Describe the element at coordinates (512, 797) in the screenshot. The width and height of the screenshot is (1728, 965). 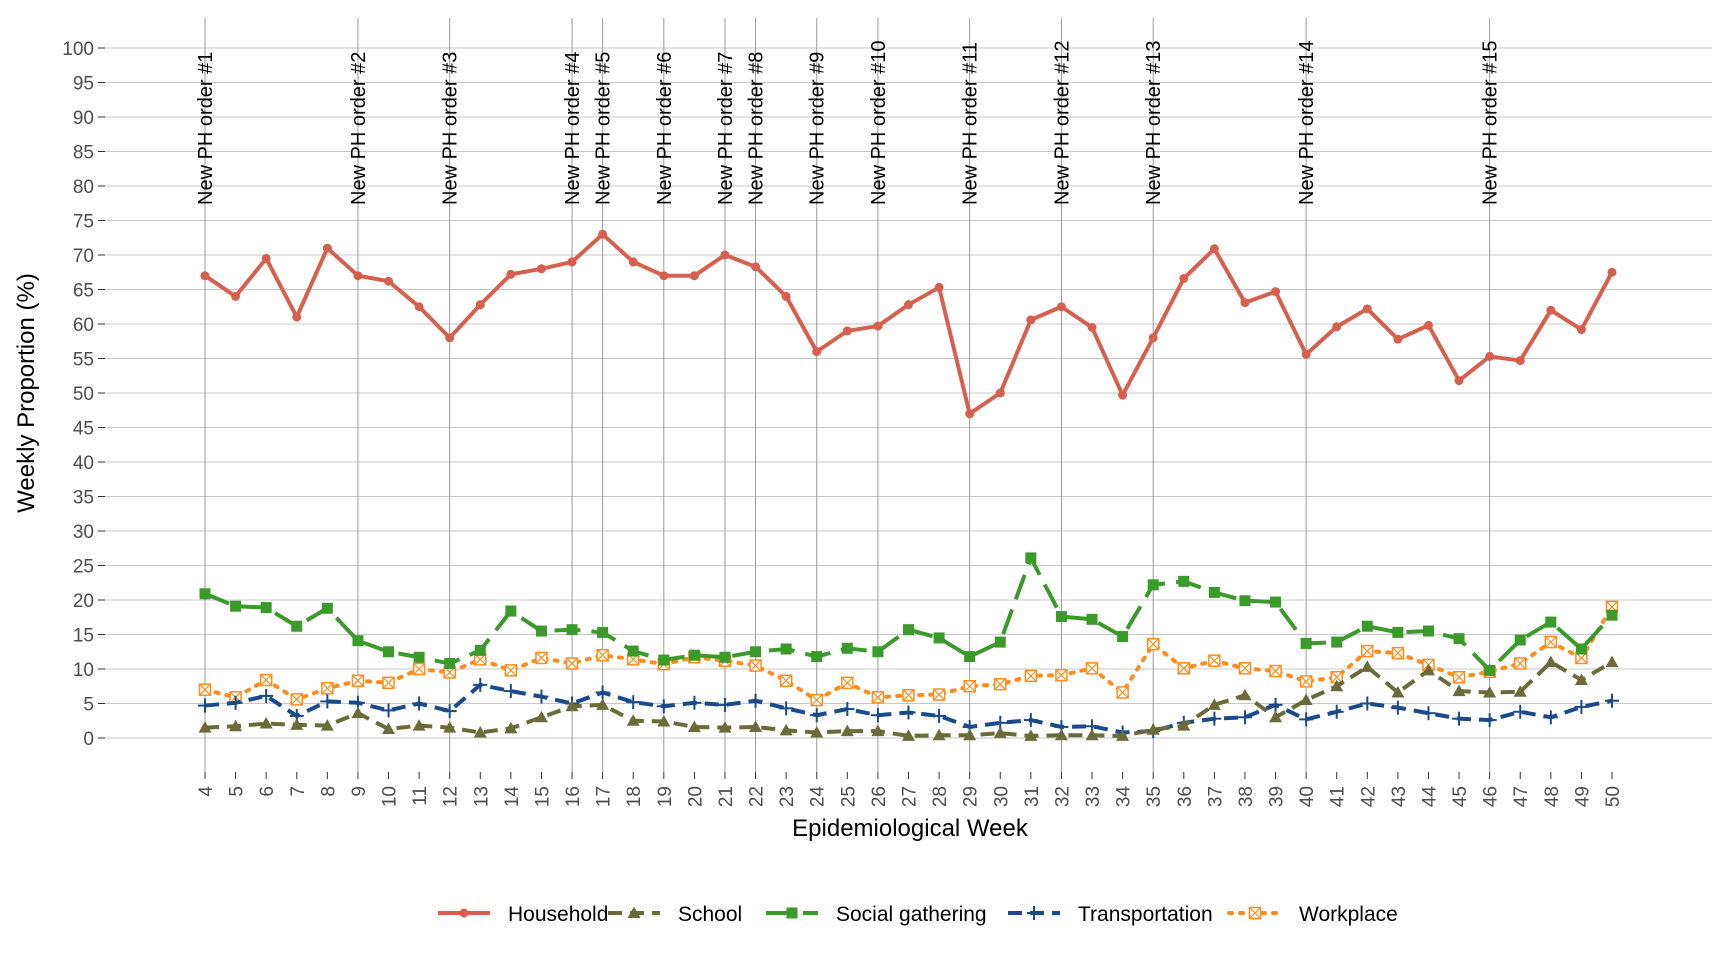
I see `x-tick-label: 14` at that location.